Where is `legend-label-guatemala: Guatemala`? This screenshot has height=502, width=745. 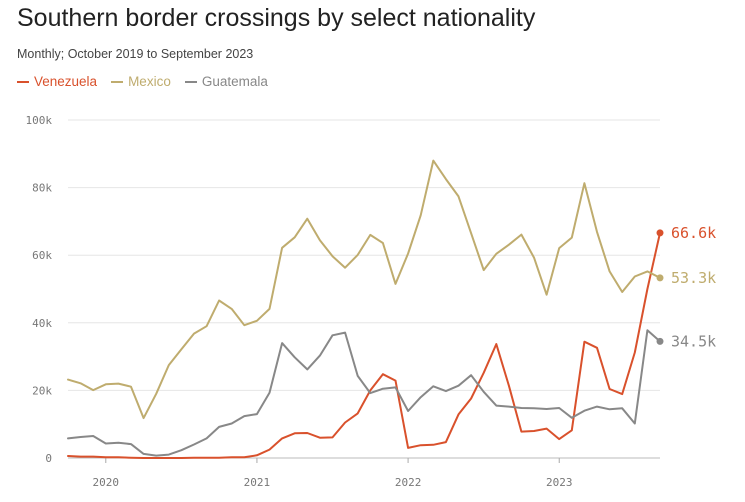 legend-label-guatemala: Guatemala is located at coordinates (234, 81).